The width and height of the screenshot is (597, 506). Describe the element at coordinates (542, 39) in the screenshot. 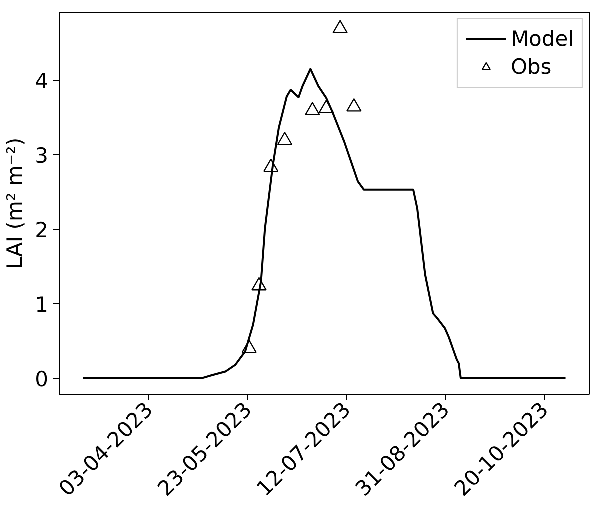

I see `legend-label: Model` at that location.